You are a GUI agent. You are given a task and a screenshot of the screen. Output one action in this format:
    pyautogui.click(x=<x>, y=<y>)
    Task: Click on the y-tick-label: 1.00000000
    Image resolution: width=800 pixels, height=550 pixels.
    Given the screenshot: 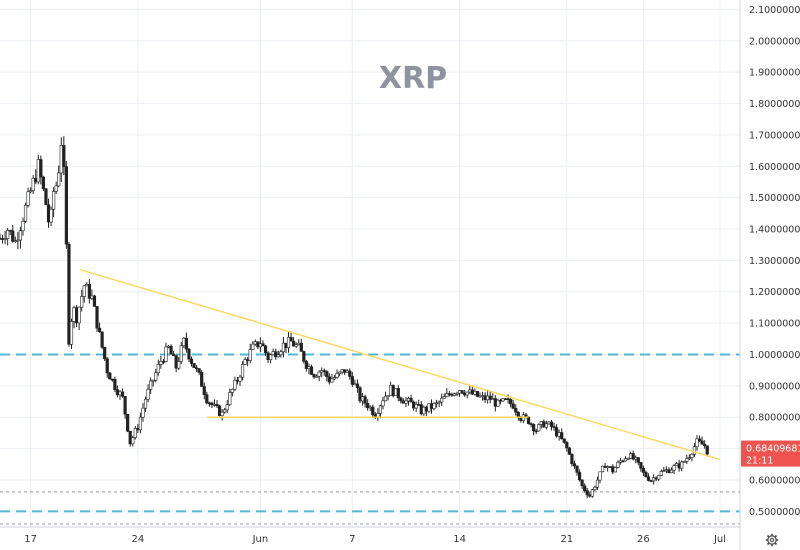 What is the action you would take?
    pyautogui.click(x=774, y=355)
    